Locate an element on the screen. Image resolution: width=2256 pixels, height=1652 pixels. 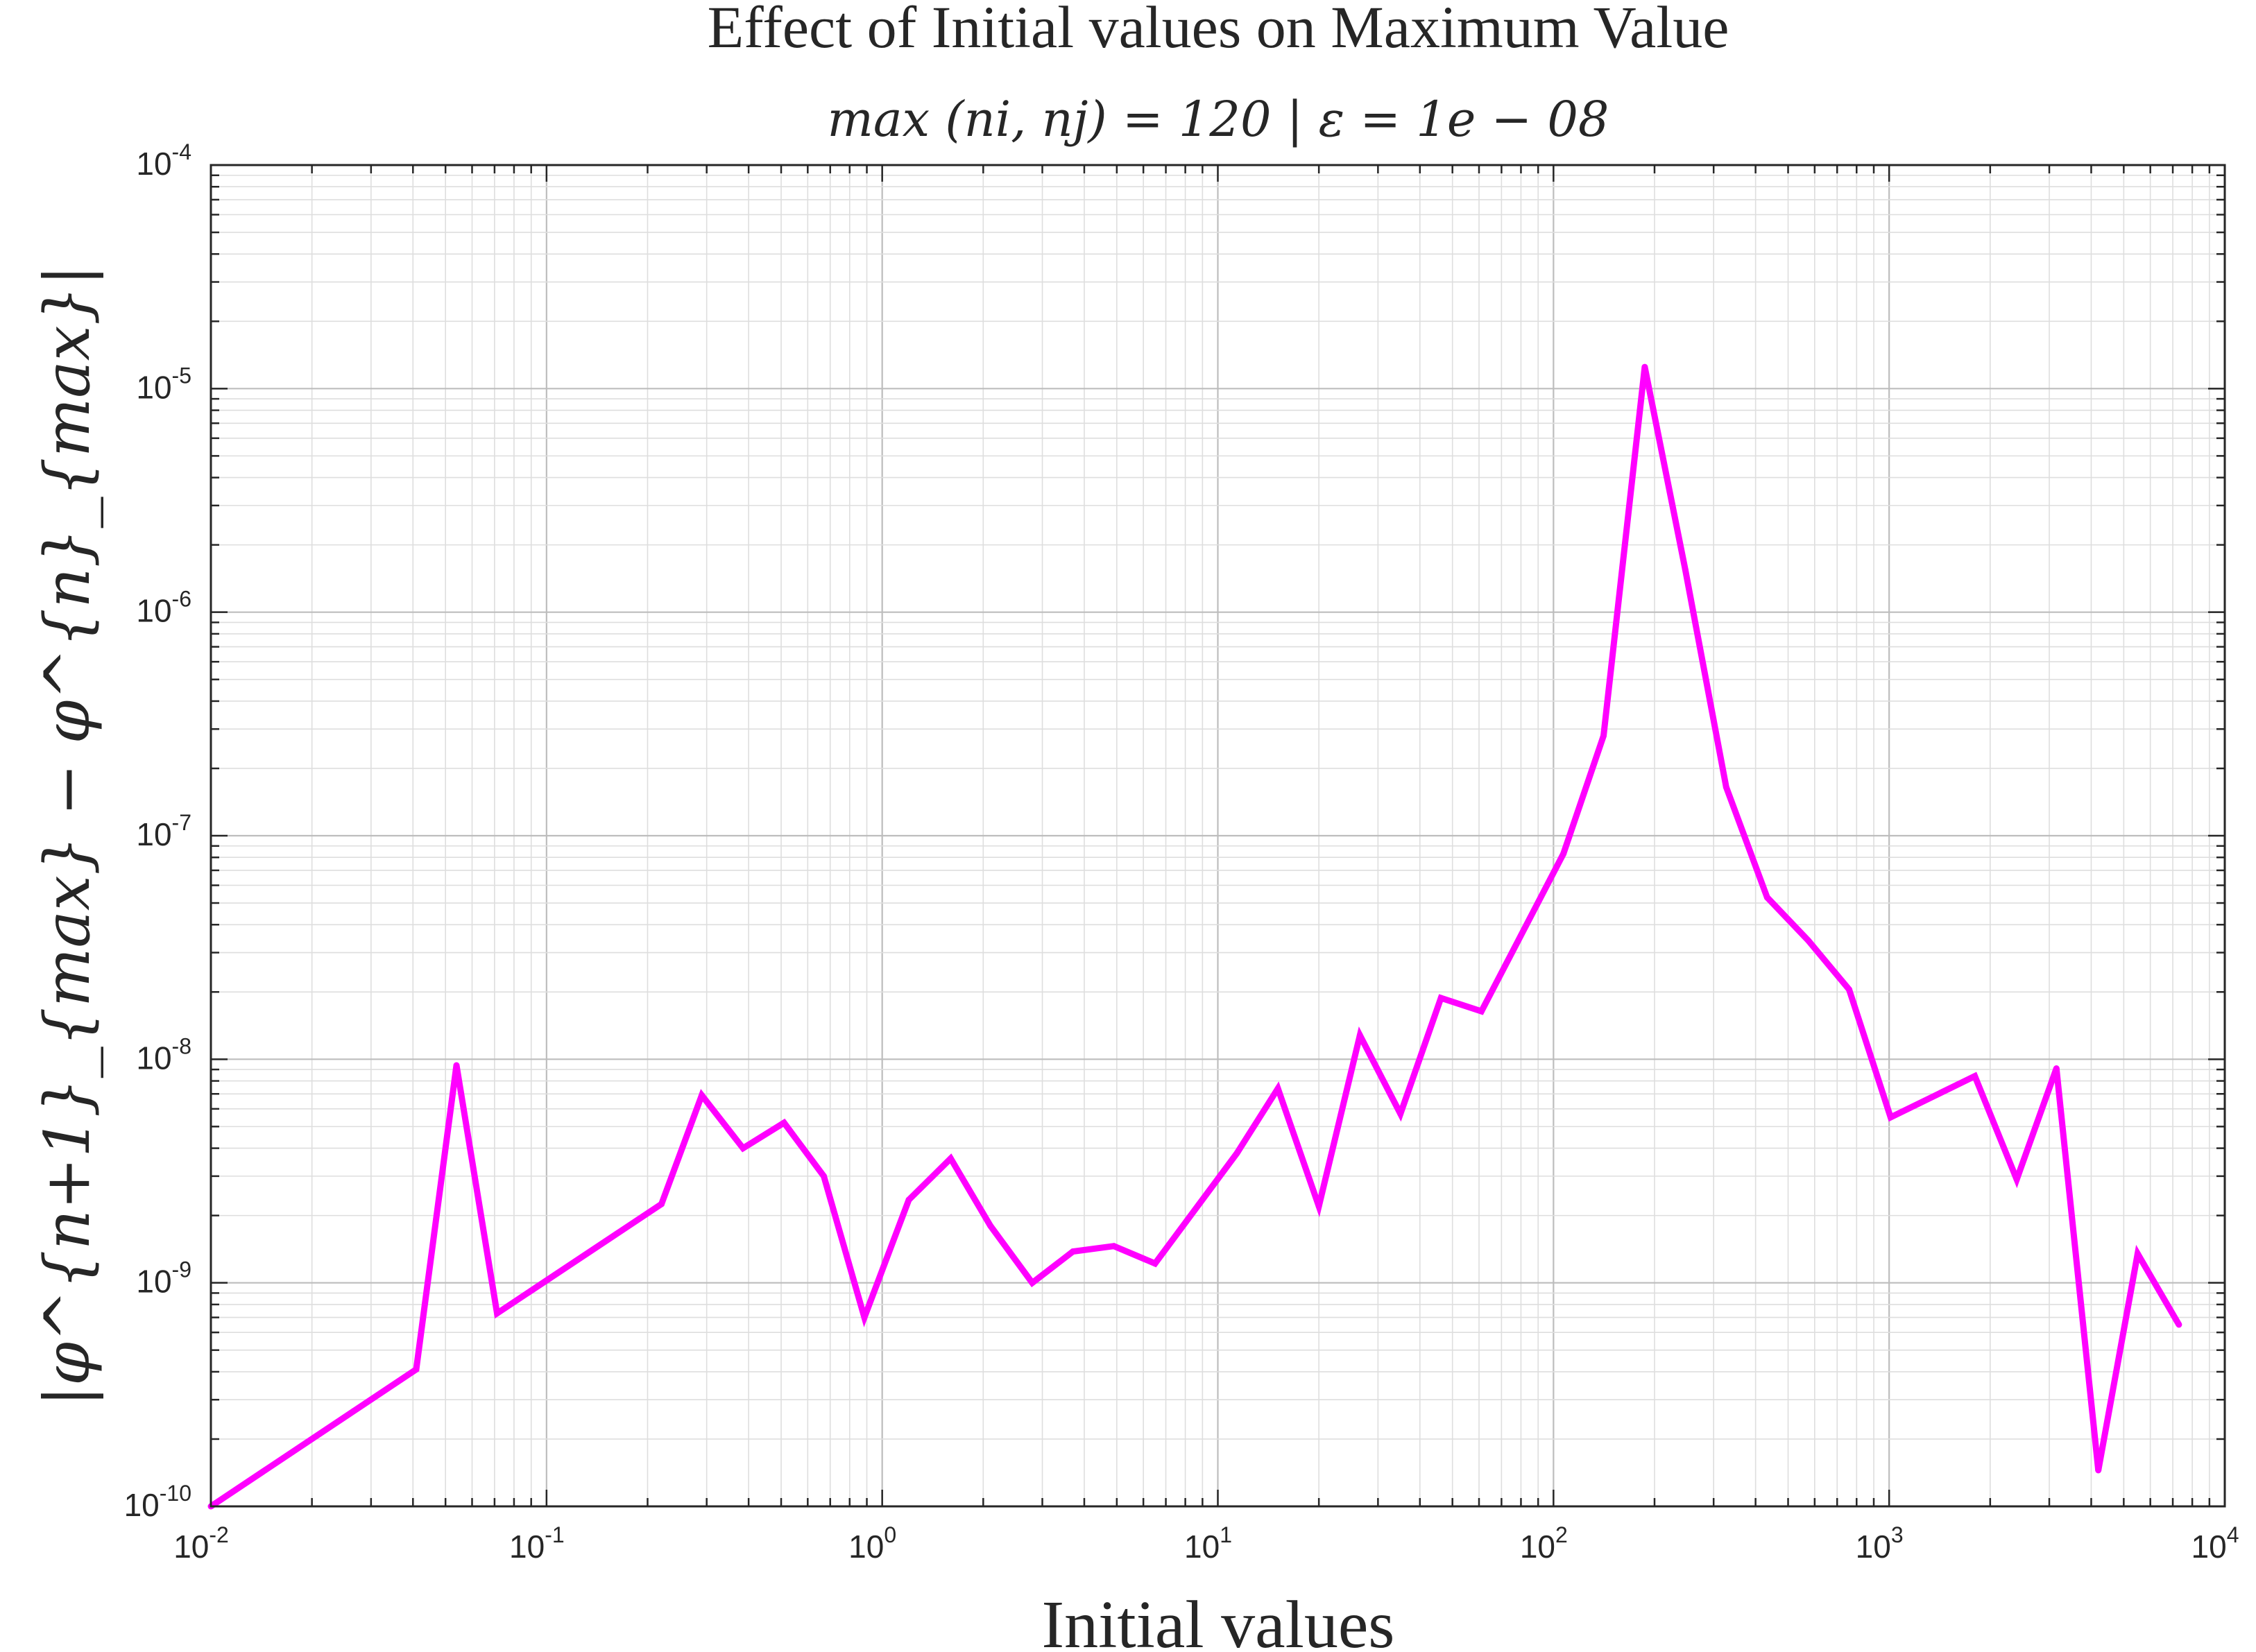
x-tick-label: 10³ is located at coordinates (1880, 1544).